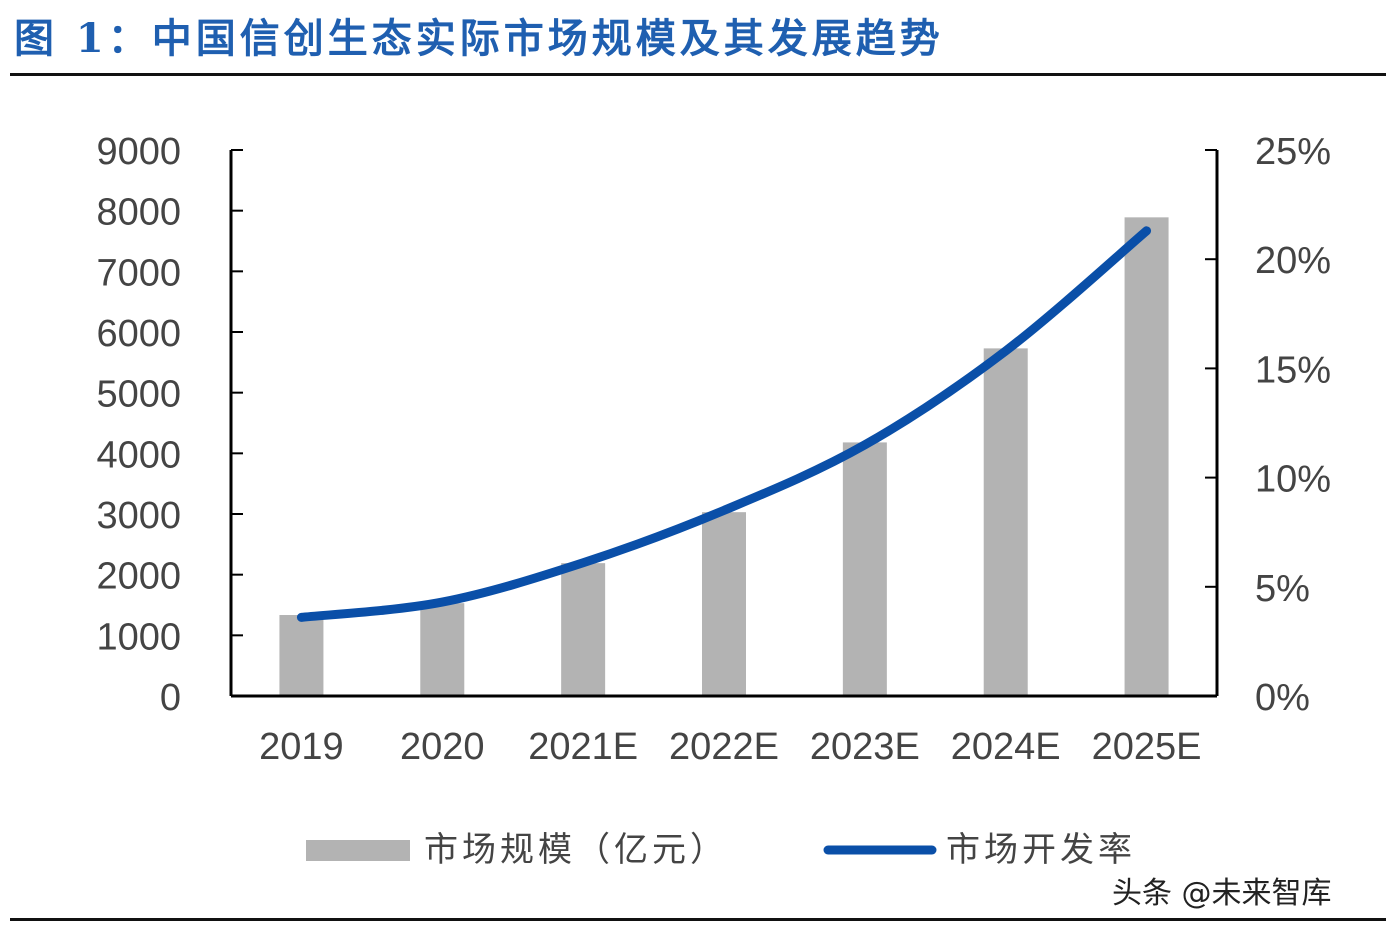  I want to click on bar-2019, so click(301, 655).